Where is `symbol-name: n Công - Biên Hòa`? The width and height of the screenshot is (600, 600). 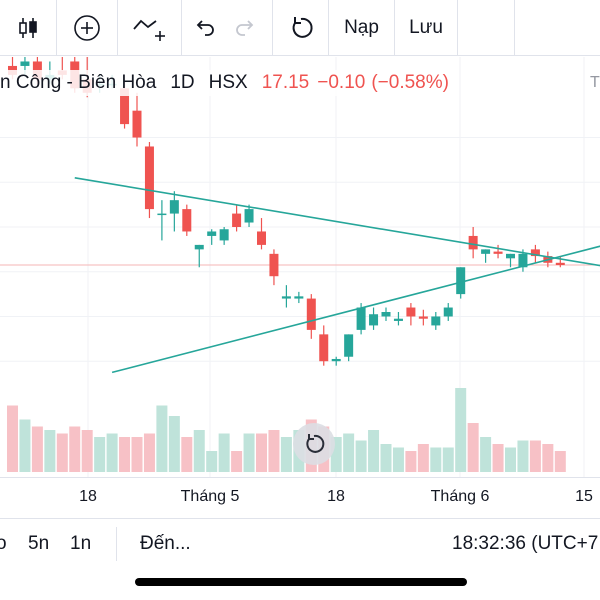
symbol-name: n Công - Biên Hòa is located at coordinates (78, 82).